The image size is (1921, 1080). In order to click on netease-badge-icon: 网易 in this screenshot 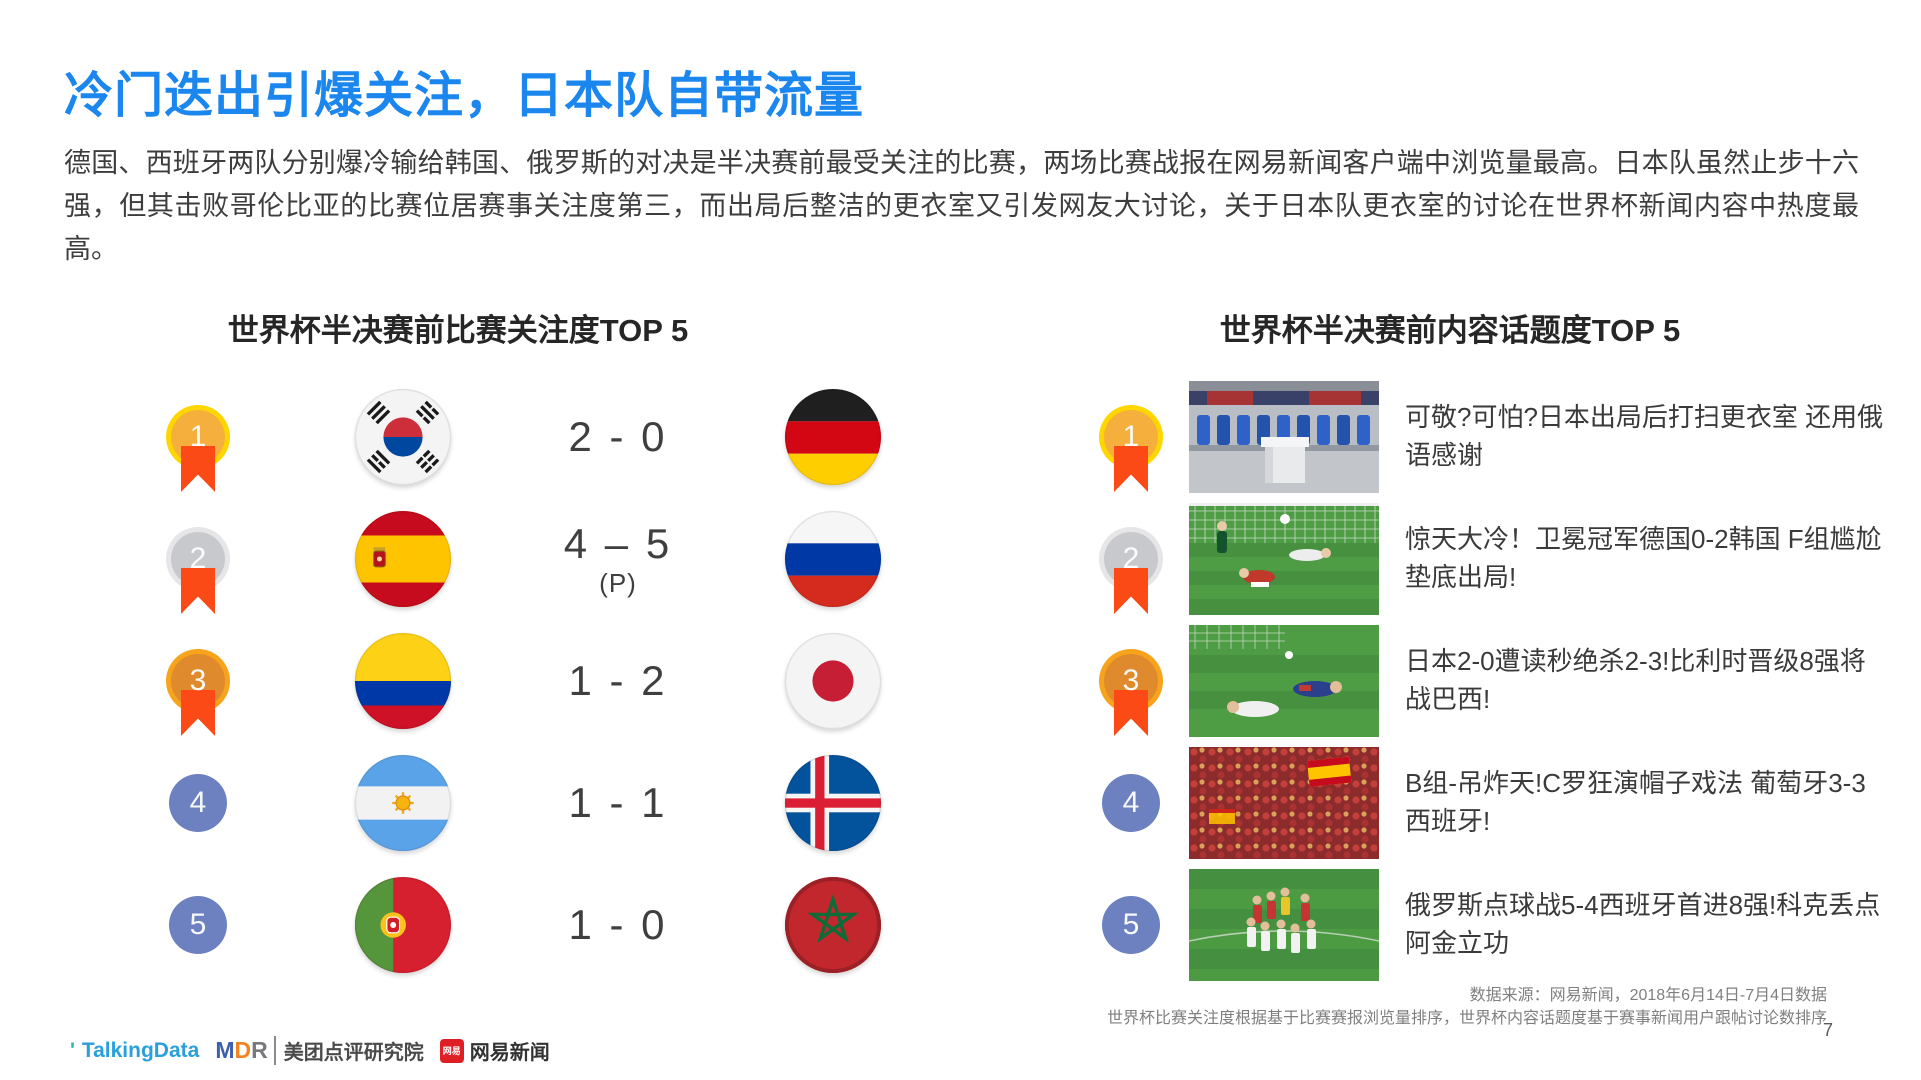, I will do `click(451, 1050)`.